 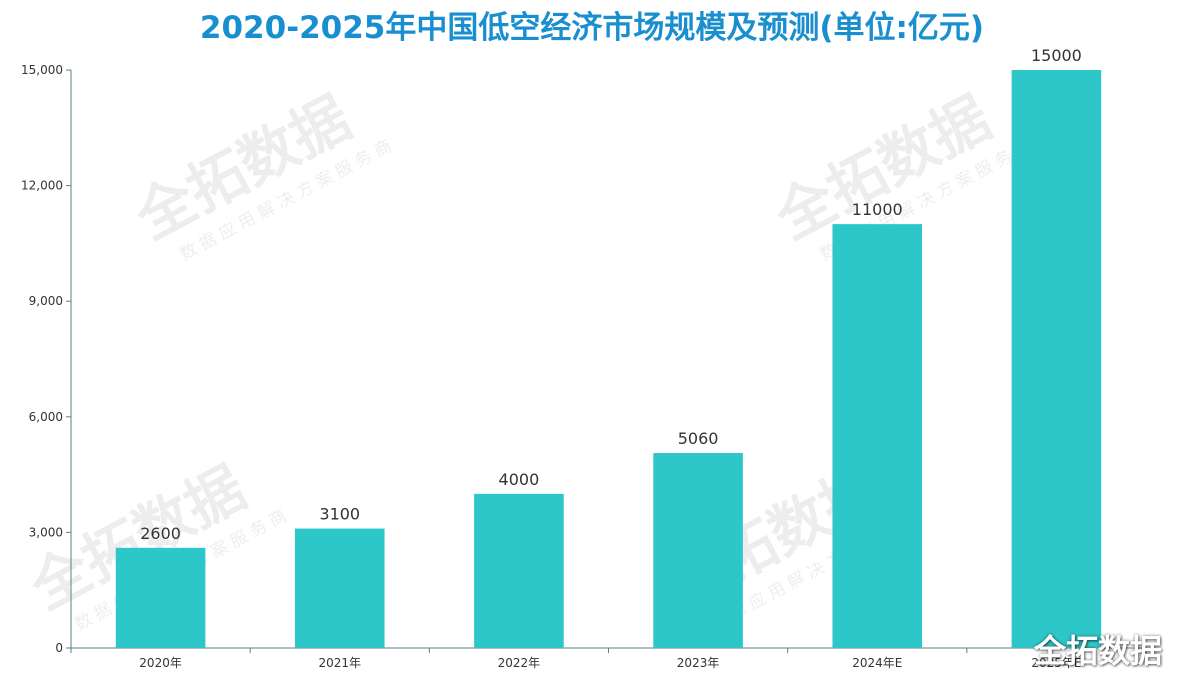 I want to click on data-label: 2600, so click(x=160, y=533).